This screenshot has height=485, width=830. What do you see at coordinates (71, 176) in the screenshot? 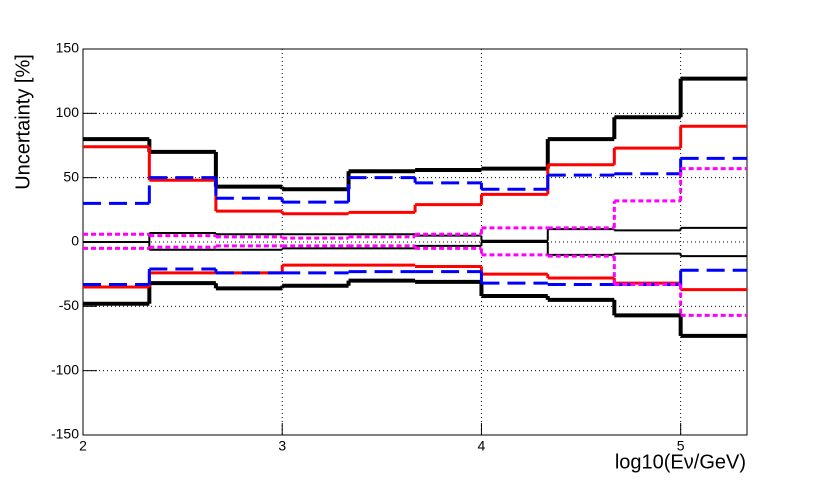
I see `y-tick-label: 50` at bounding box center [71, 176].